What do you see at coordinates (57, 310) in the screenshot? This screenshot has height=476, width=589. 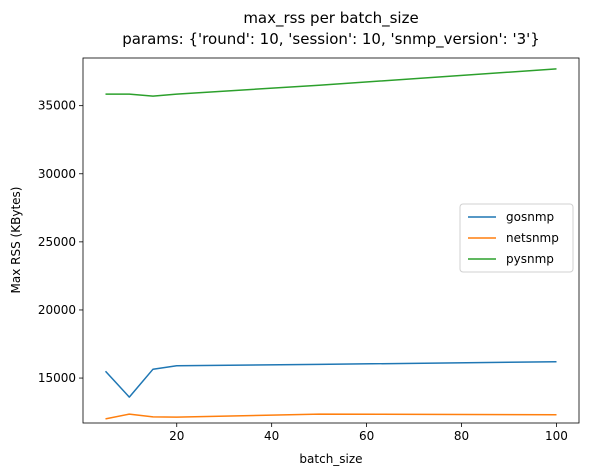 I see `y-tick-label: 20000` at bounding box center [57, 310].